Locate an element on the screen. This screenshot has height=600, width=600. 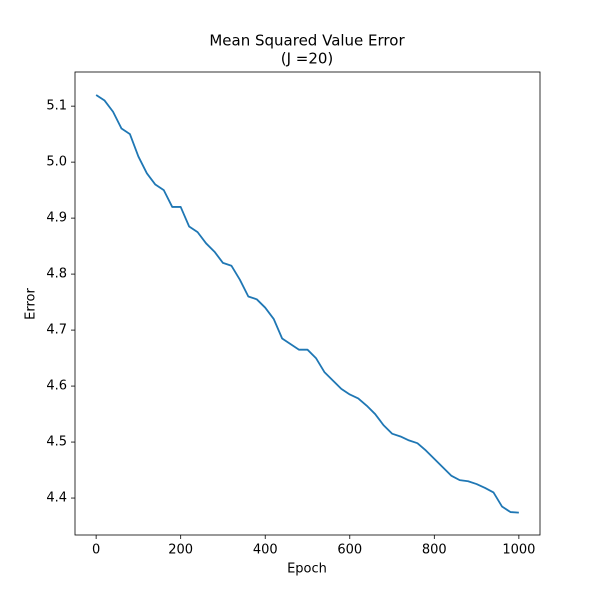
y-tick-label: 4.9 is located at coordinates (56, 218).